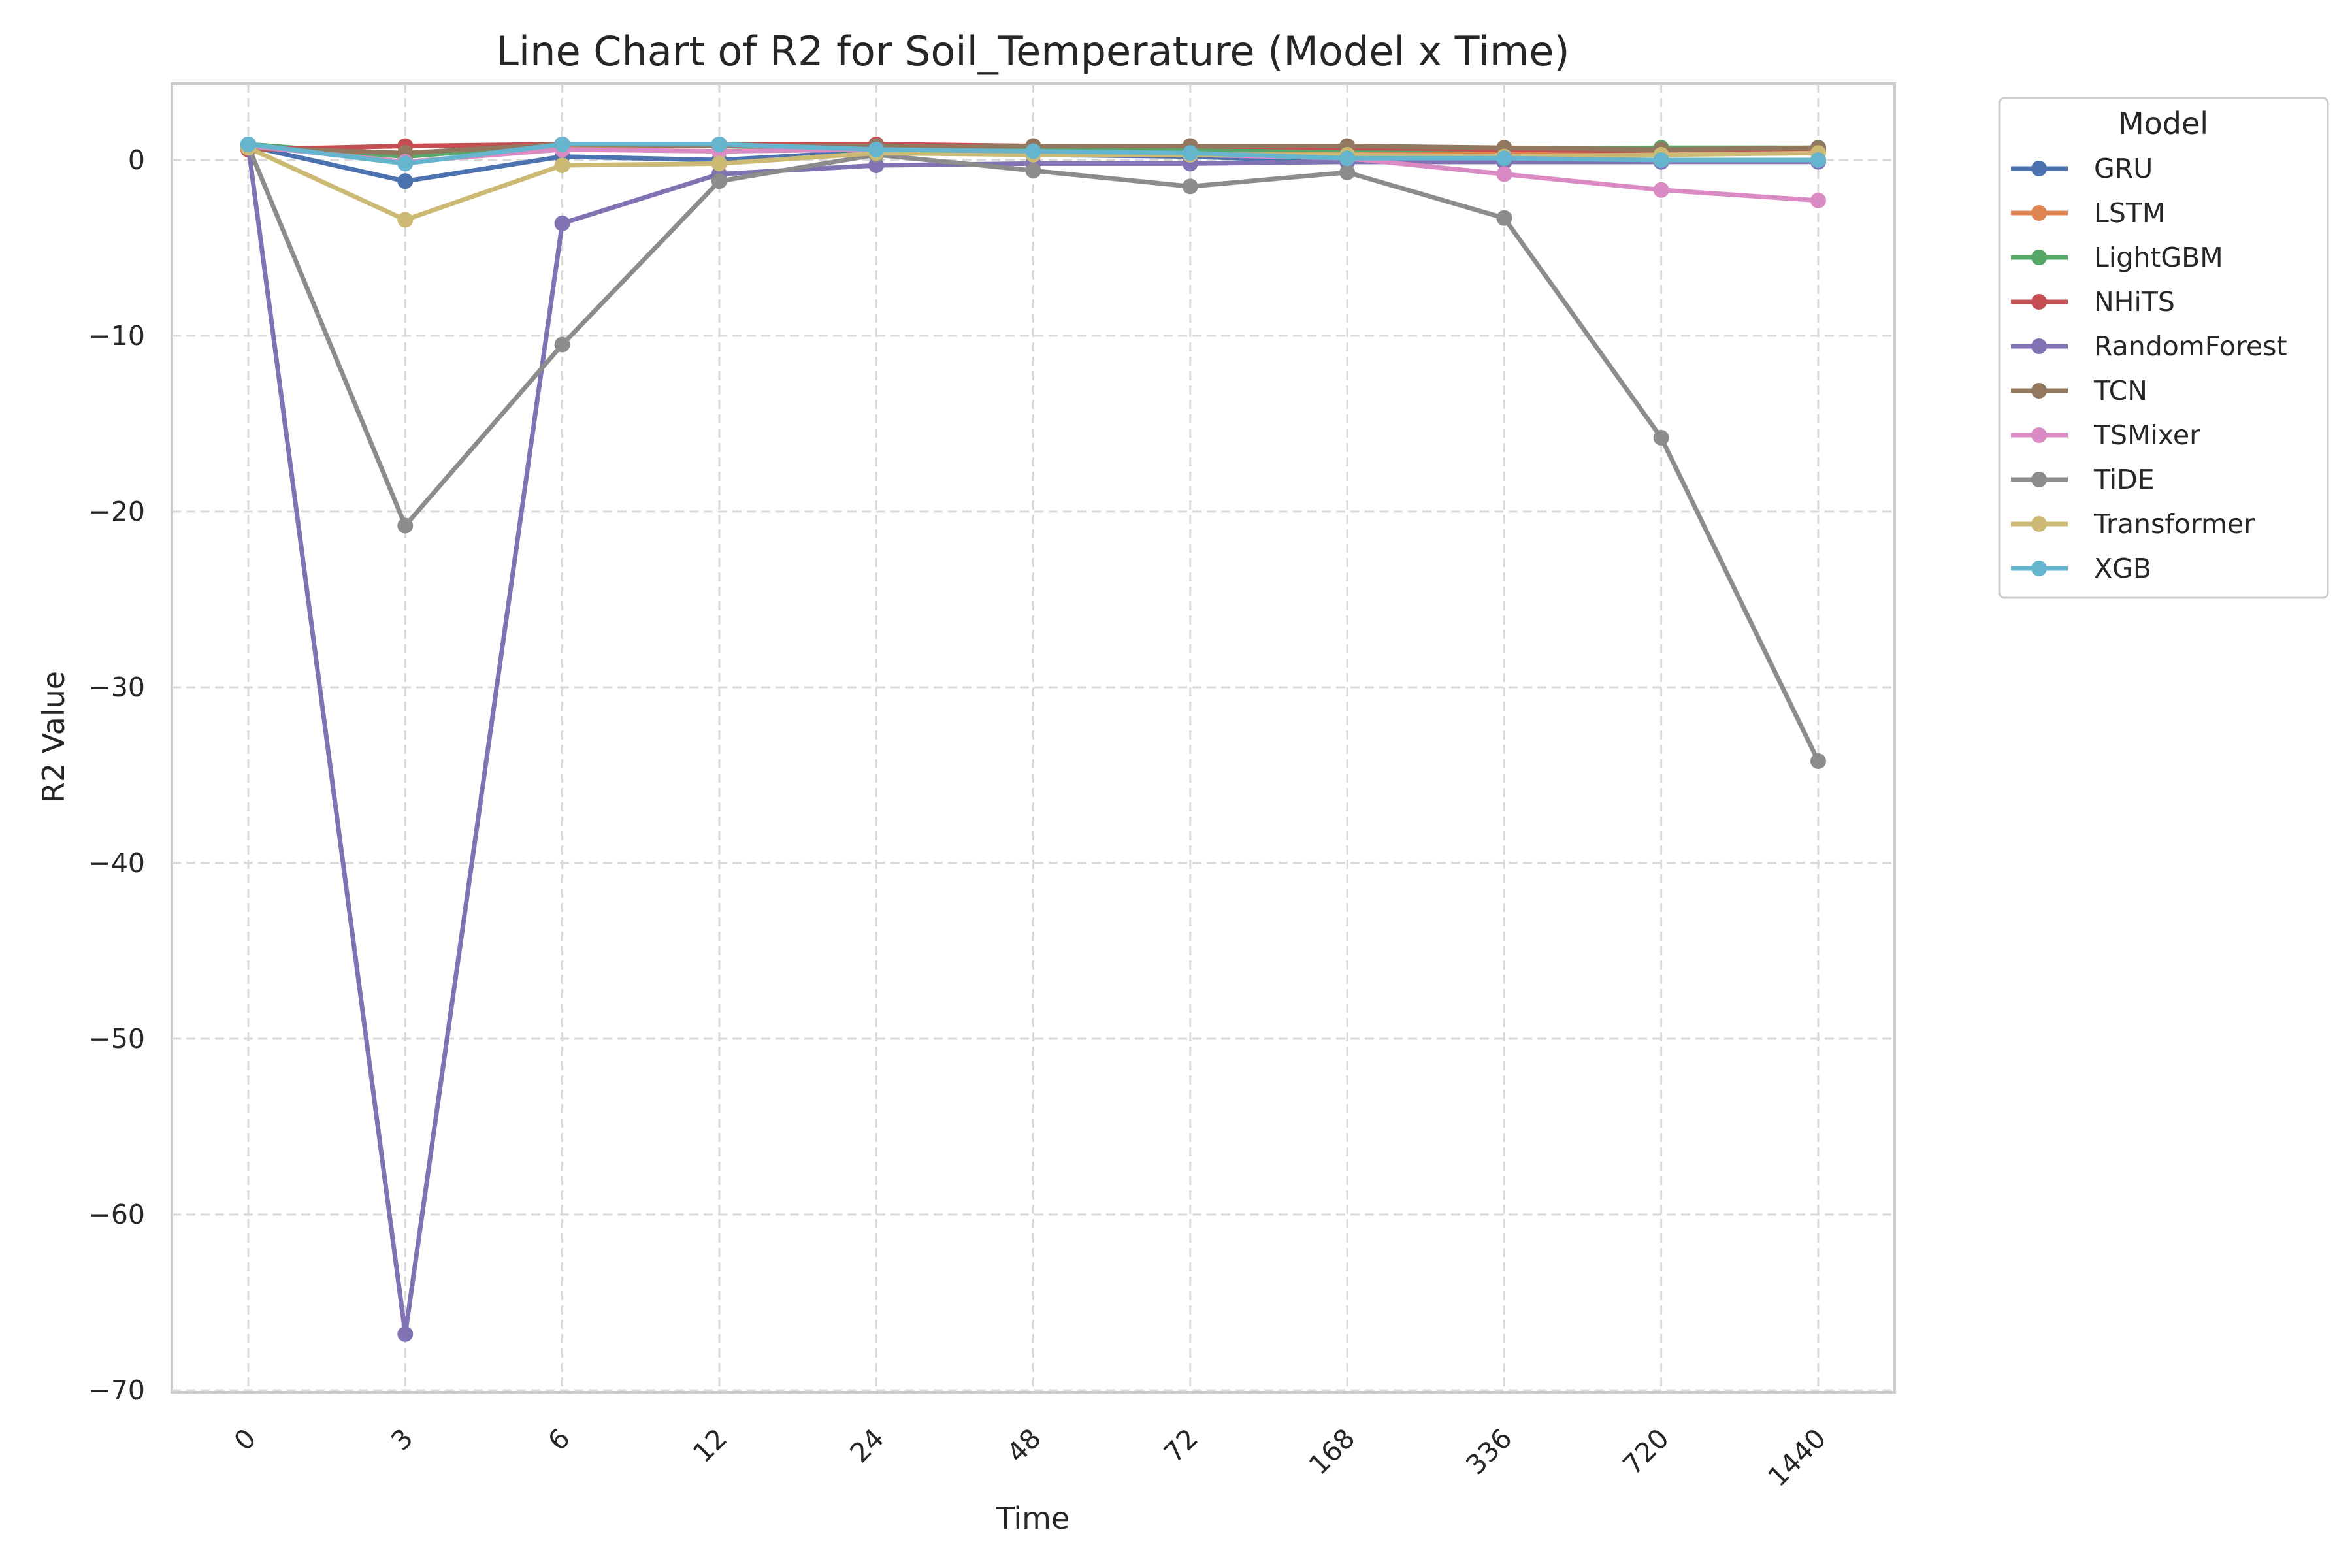 The image size is (2352, 1568). I want to click on legend-label: RandomForest, so click(2190, 346).